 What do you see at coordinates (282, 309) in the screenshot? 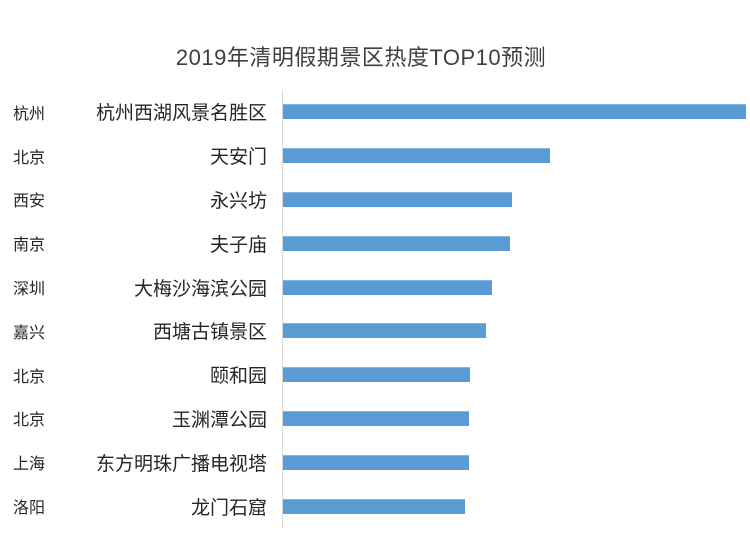
I see `category-axis-line` at bounding box center [282, 309].